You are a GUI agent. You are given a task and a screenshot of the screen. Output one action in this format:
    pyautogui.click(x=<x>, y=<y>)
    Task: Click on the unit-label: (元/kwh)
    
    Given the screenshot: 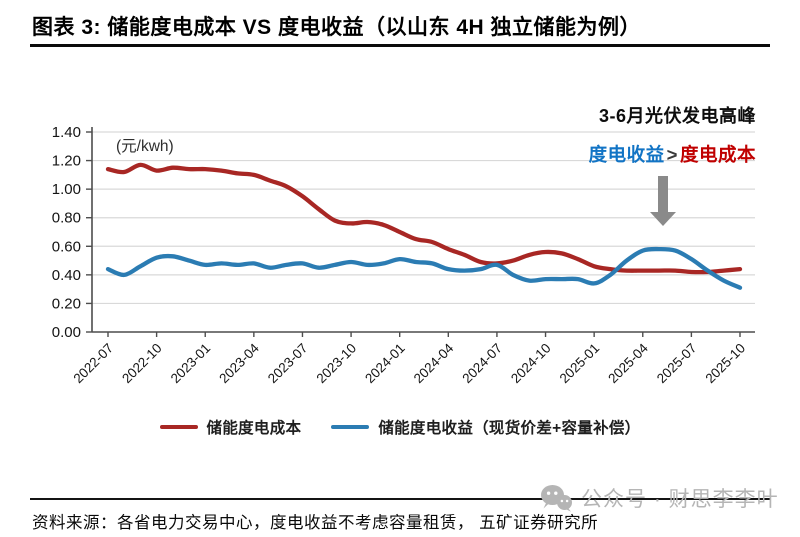 What is the action you would take?
    pyautogui.click(x=145, y=146)
    